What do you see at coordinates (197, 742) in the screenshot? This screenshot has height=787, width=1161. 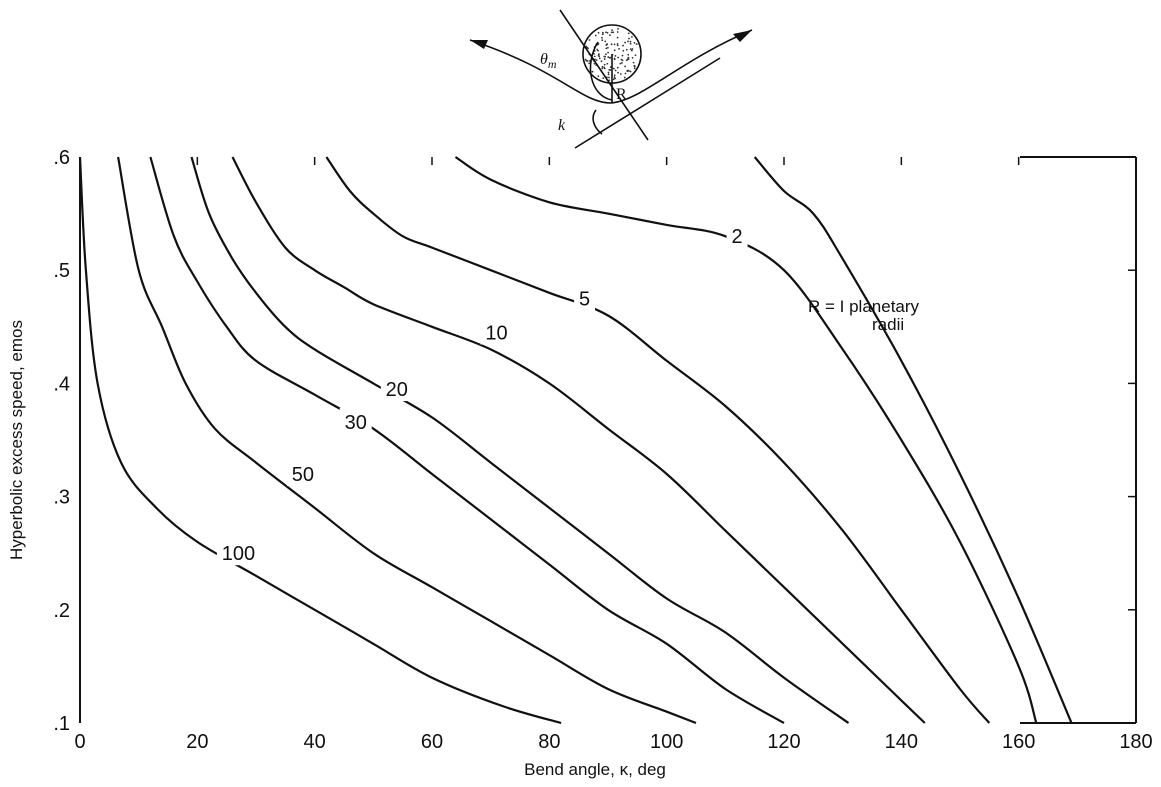 I see `x-tick-label: 20` at bounding box center [197, 742].